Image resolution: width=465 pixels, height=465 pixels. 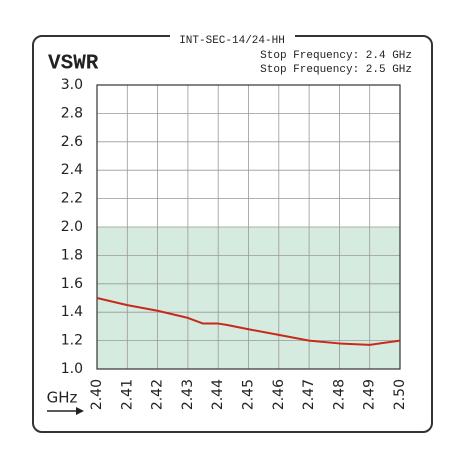 I want to click on data-line, so click(x=248, y=321).